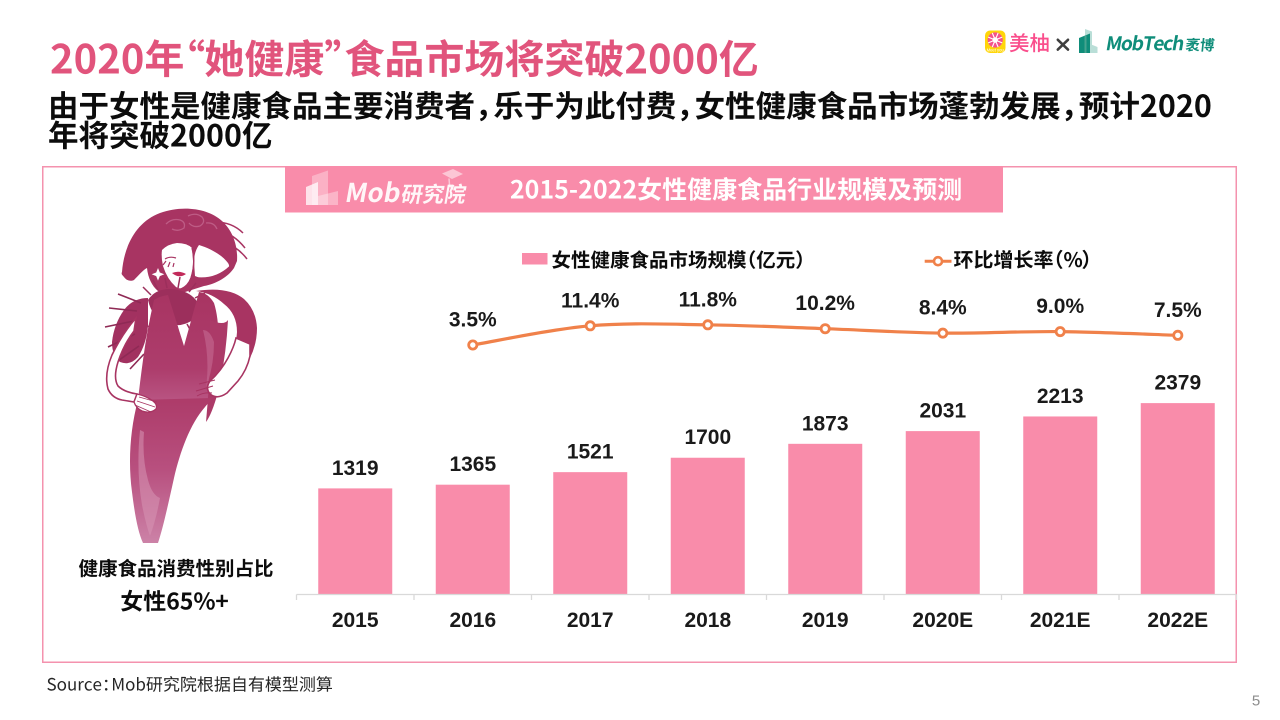 The image size is (1280, 720). I want to click on svg-text: 1319, so click(355, 468).